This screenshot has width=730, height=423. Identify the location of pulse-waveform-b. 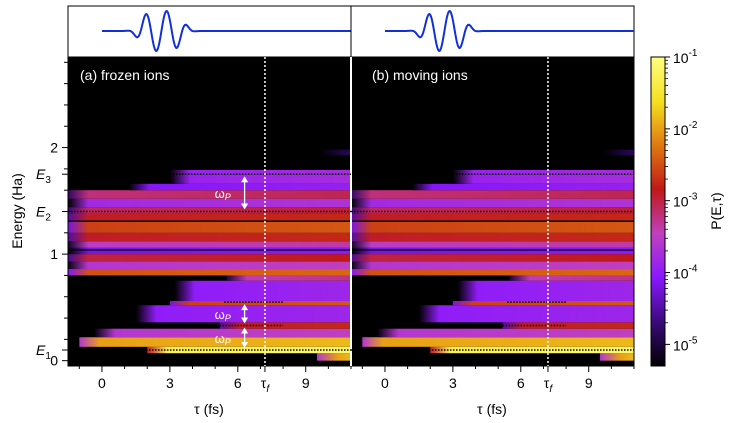
(509, 31).